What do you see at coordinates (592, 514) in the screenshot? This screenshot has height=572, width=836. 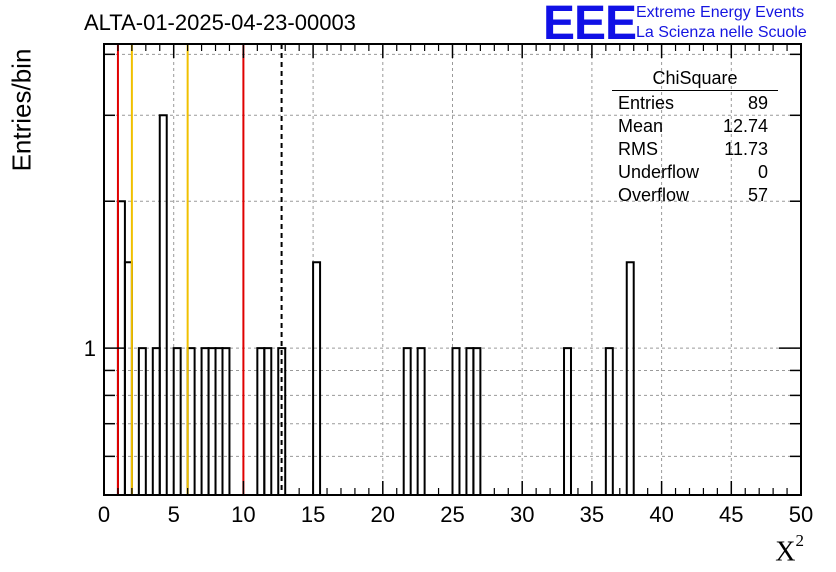 I see `x-tick-label: 35` at bounding box center [592, 514].